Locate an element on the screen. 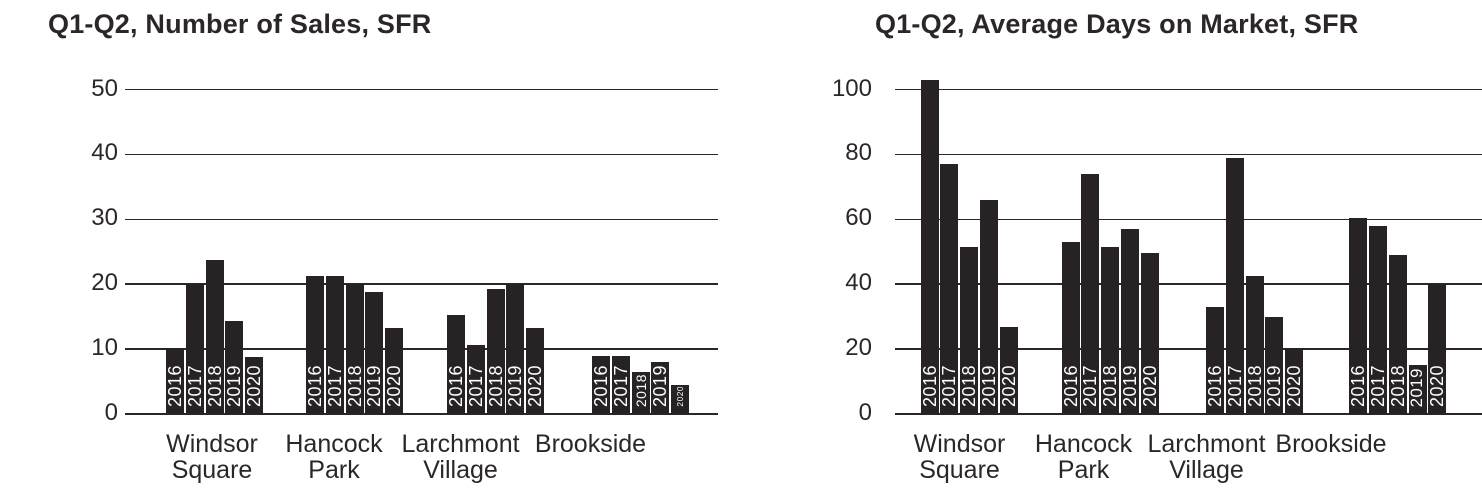 The image size is (1482, 495). y-axis-tick-label: 20 is located at coordinates (858, 347).